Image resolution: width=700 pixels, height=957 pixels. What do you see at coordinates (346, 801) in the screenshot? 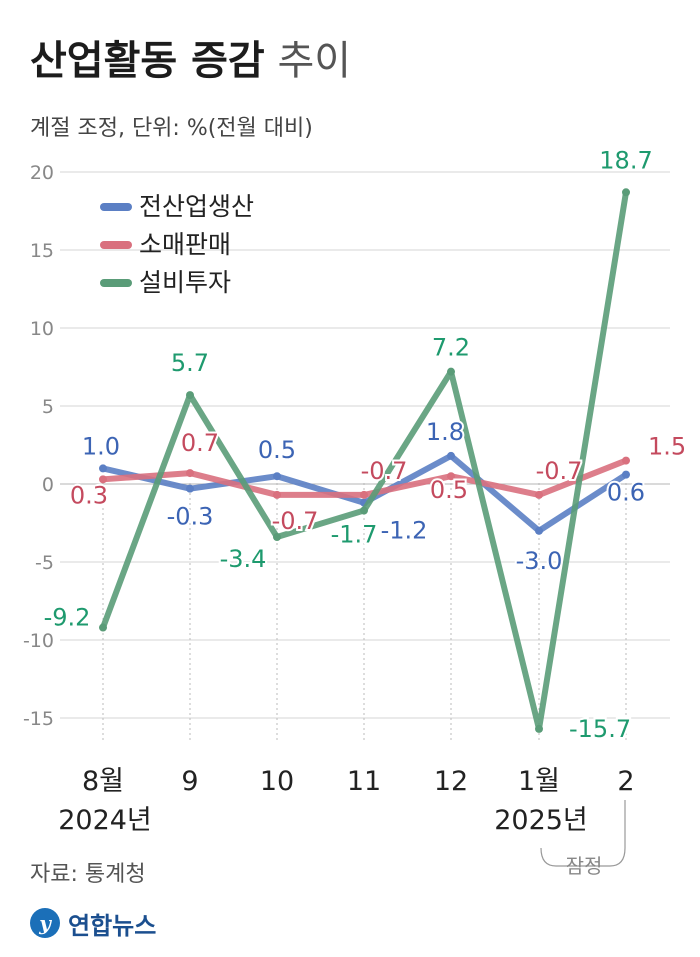
I see `x-axis-ticks: 8월 9 10 11 12 1월 2 2024년 2025년` at bounding box center [346, 801].